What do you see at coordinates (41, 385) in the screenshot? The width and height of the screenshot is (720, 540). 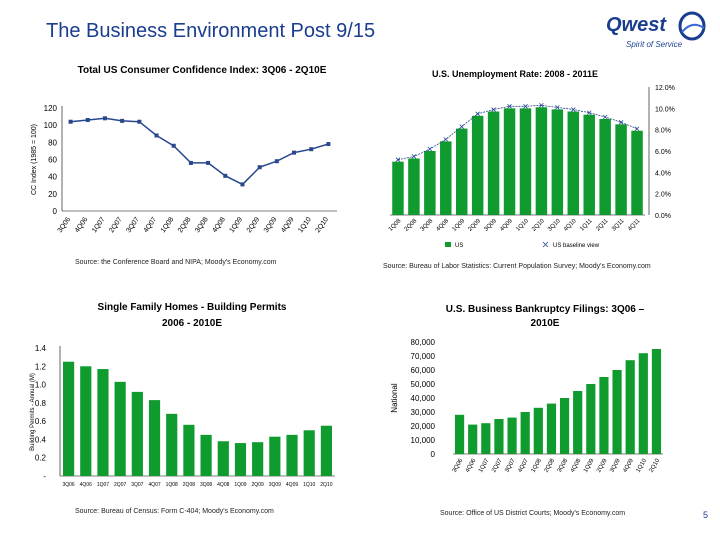 I see `y-tick-label: 1.0` at bounding box center [41, 385].